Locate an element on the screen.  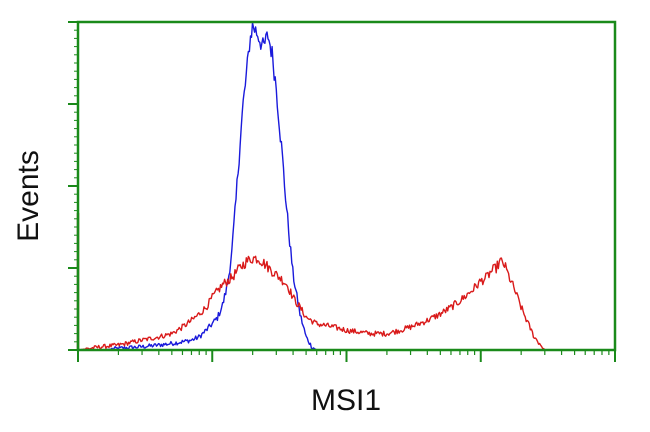
x-axis-label: MSI1 is located at coordinates (346, 400).